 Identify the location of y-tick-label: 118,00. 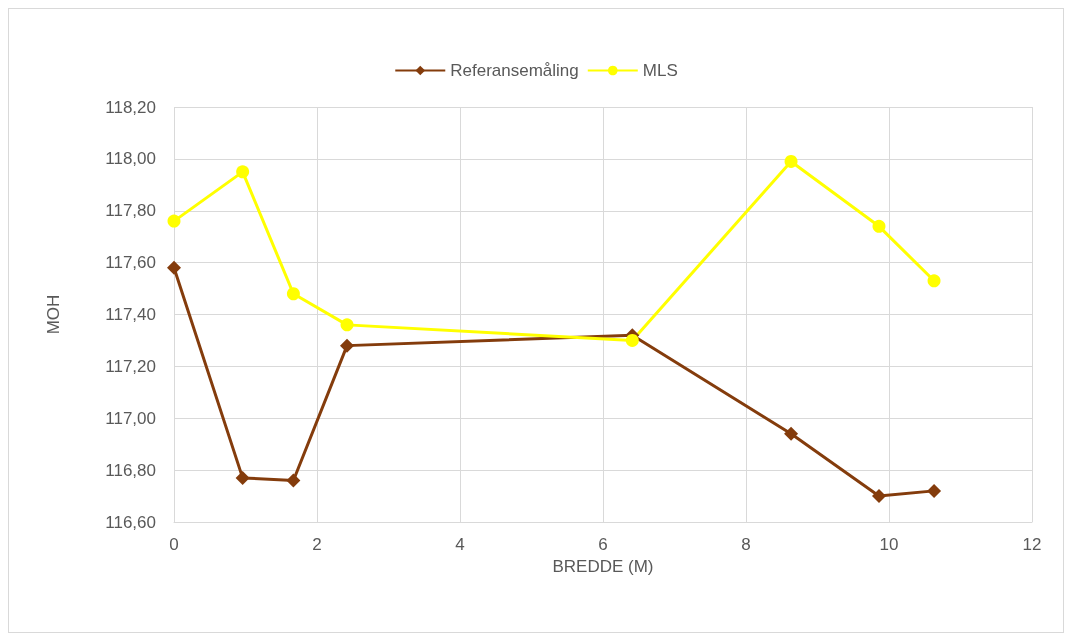
(130, 159).